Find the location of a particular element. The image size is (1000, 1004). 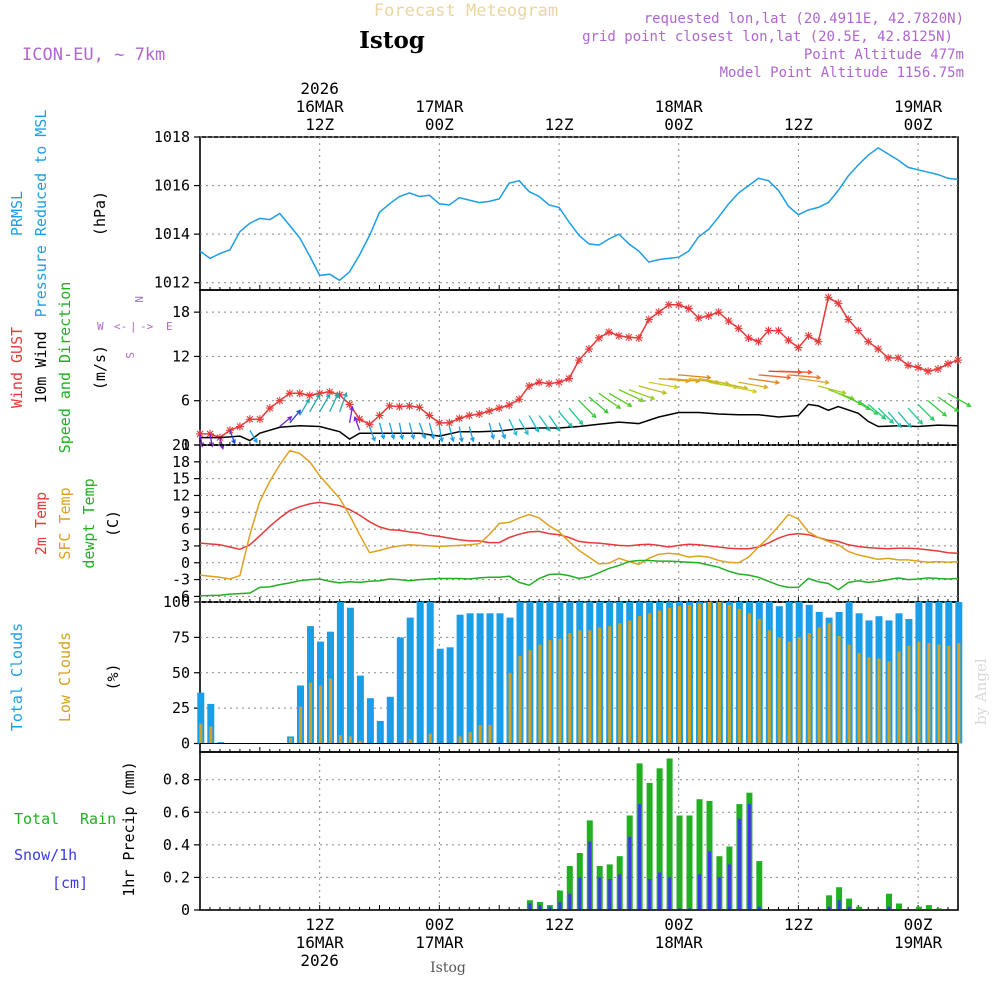

wind-panel: 0 6 12 18 is located at coordinates (572, 371).